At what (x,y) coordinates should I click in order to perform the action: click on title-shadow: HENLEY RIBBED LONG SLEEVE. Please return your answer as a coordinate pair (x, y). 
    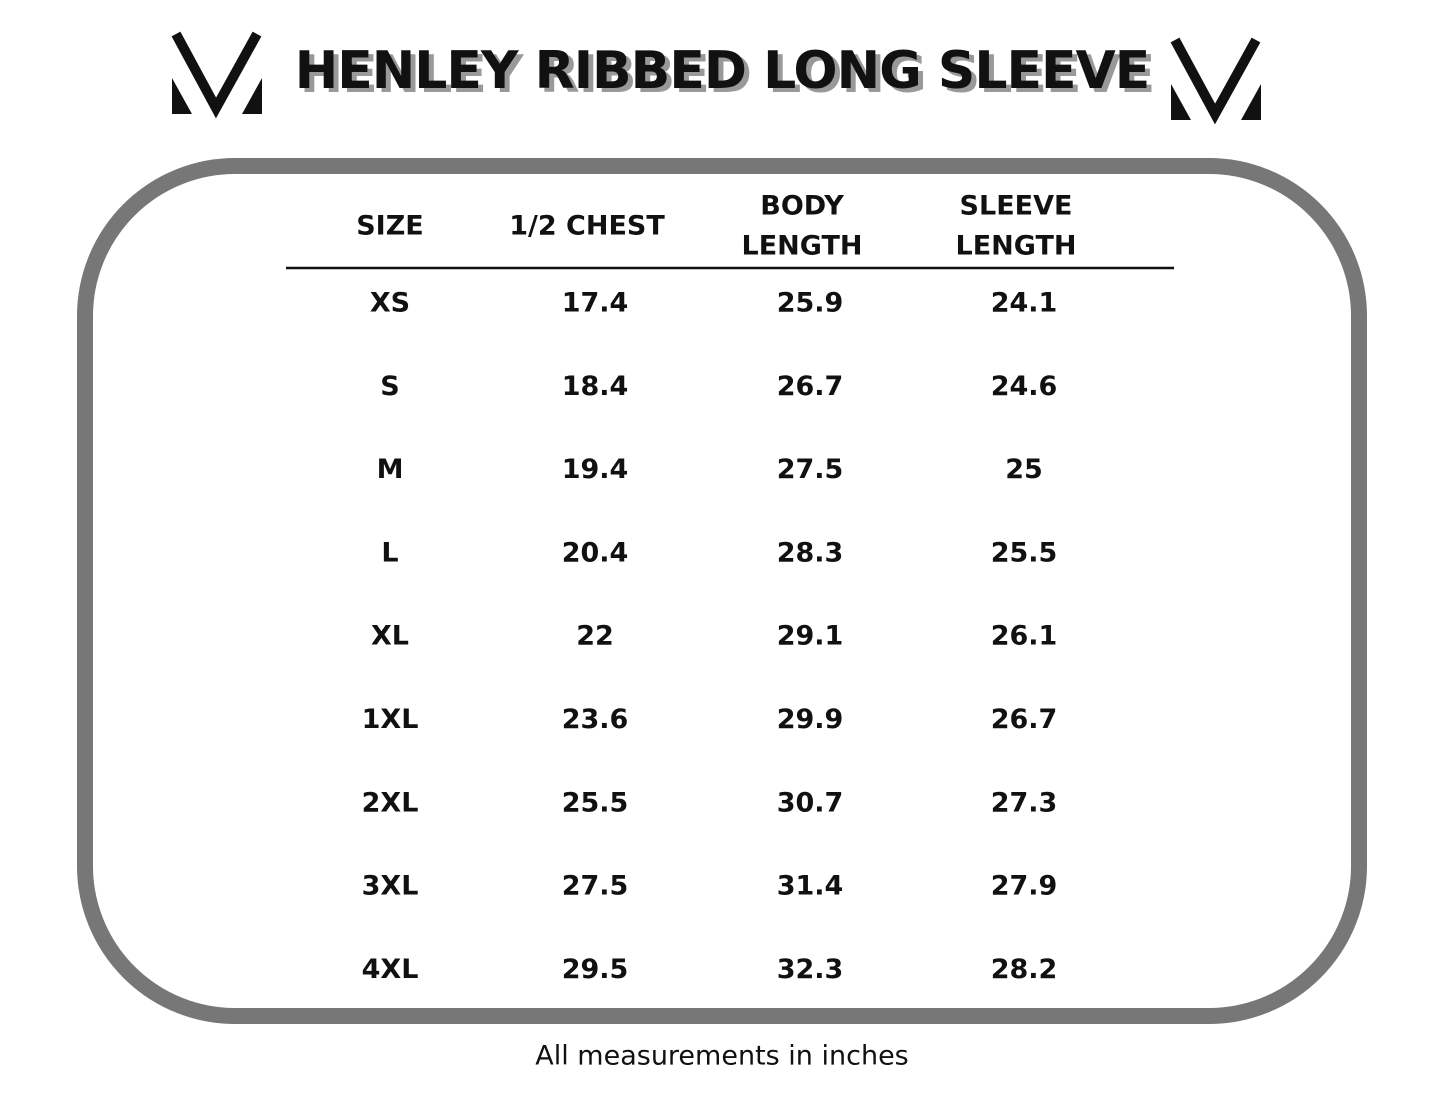
    Looking at the image, I should click on (727, 75).